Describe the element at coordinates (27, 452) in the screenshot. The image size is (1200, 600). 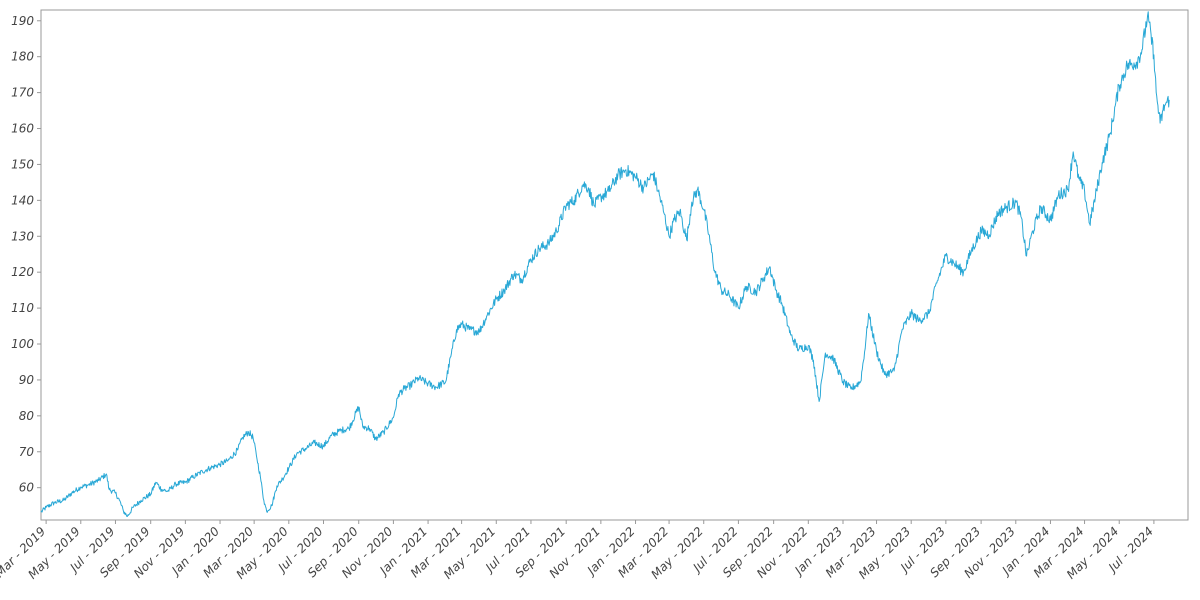
I see `y-tick-label: 70` at that location.